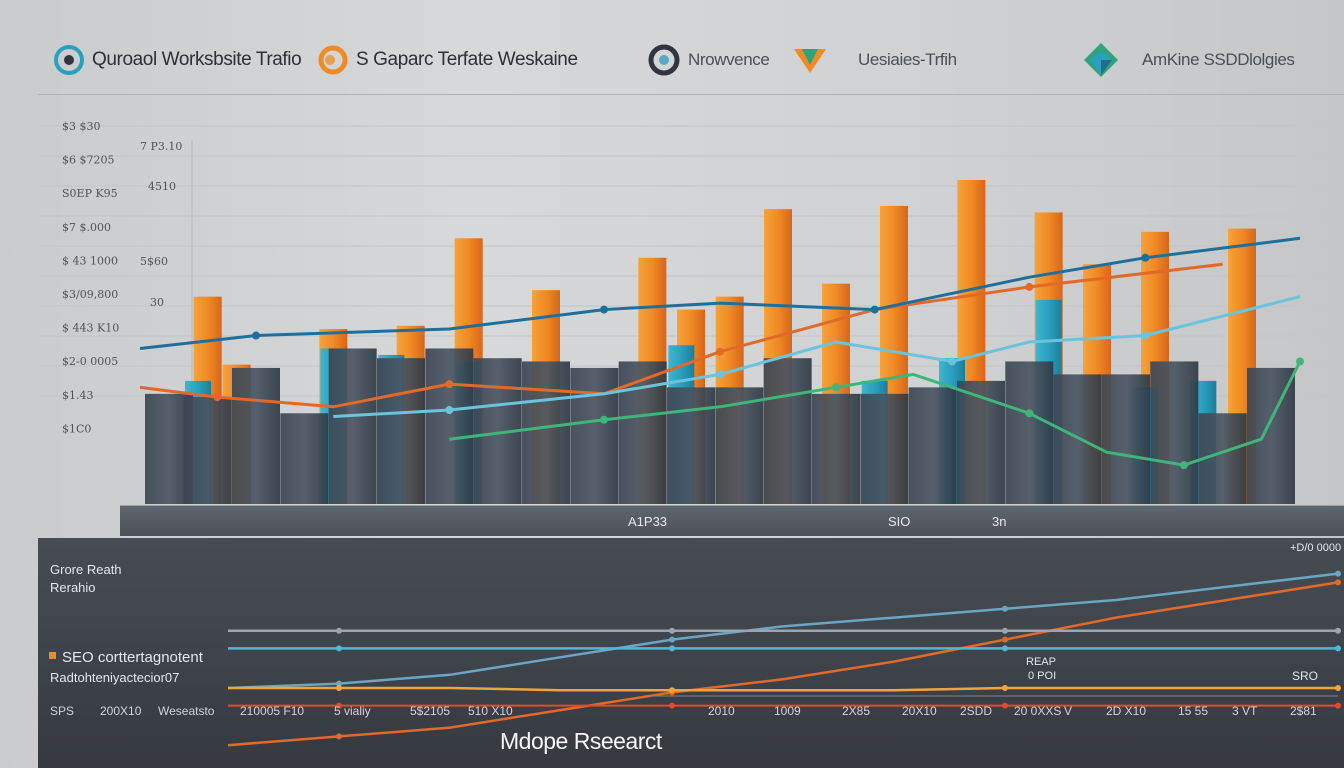 The width and height of the screenshot is (1344, 768). What do you see at coordinates (1316, 548) in the screenshot?
I see `panel-value: +D/0 0000` at bounding box center [1316, 548].